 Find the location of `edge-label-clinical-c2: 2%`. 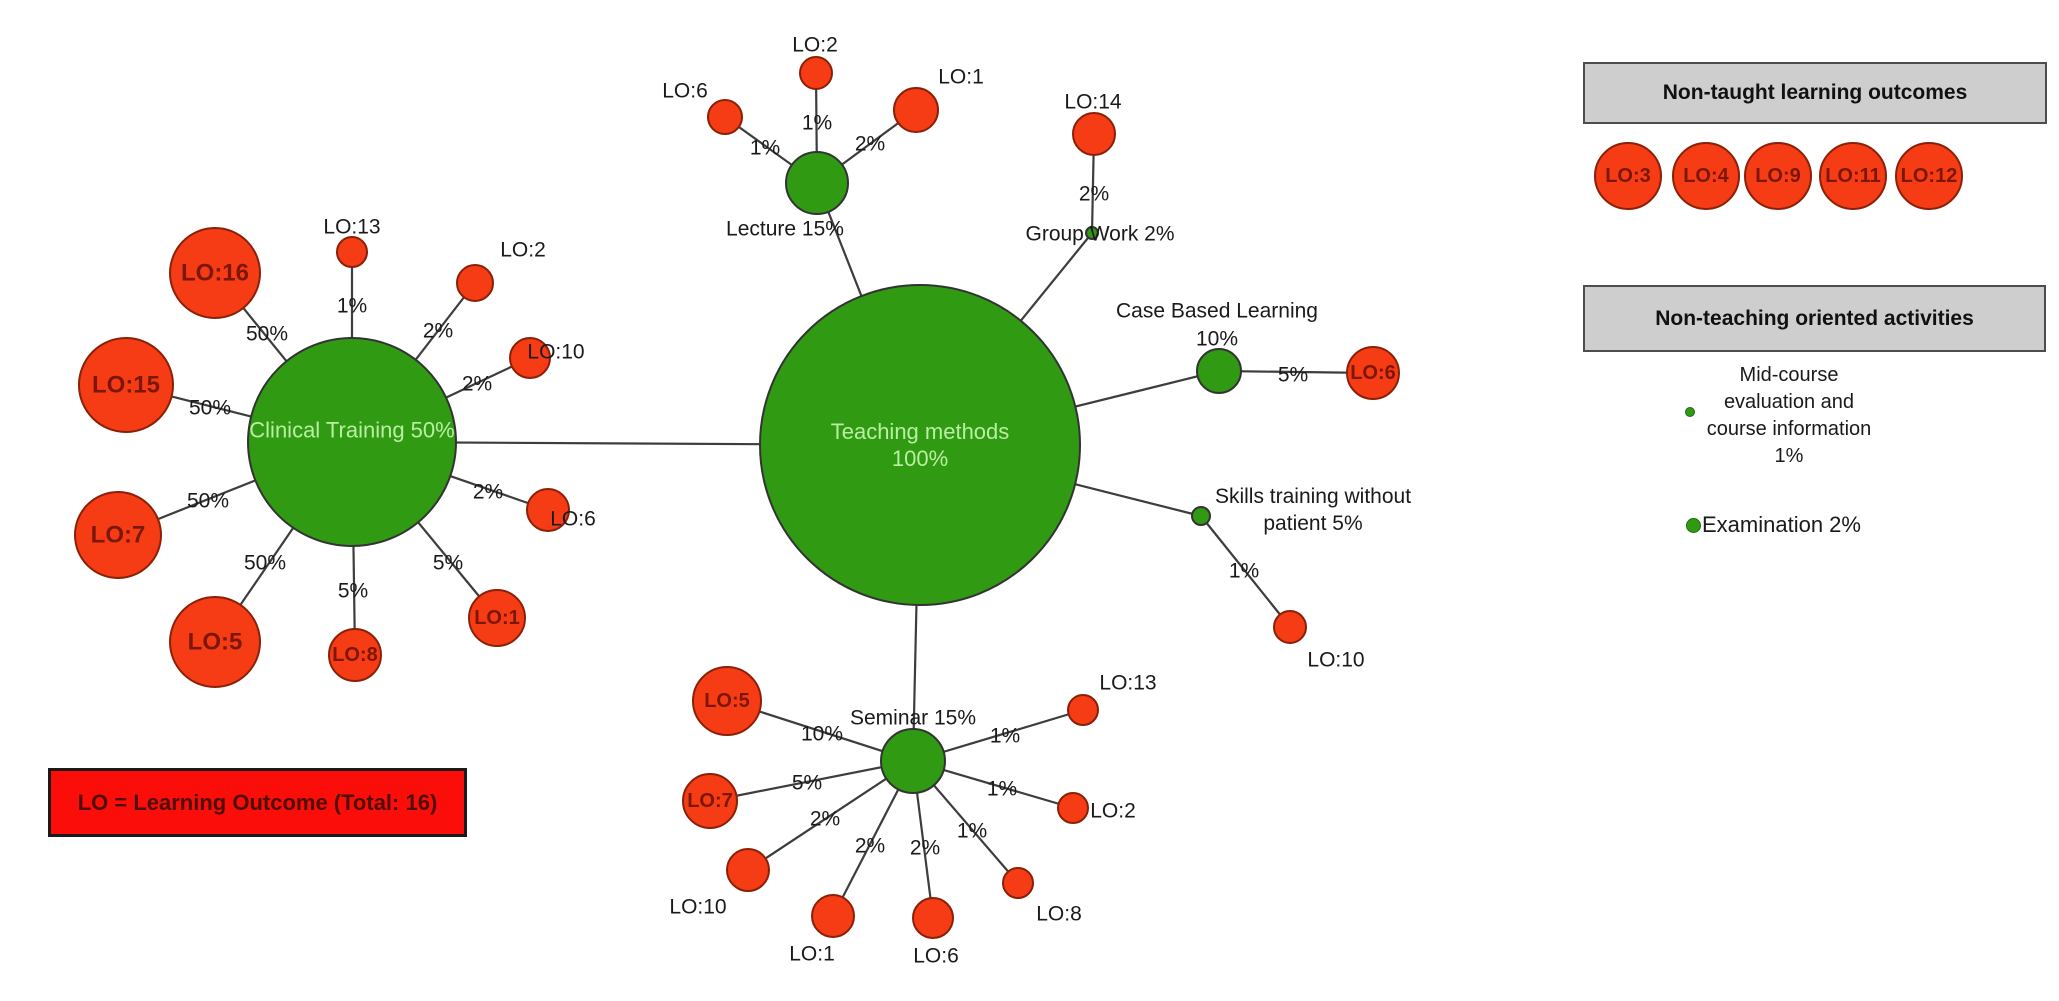

edge-label-clinical-c2: 2% is located at coordinates (438, 331).